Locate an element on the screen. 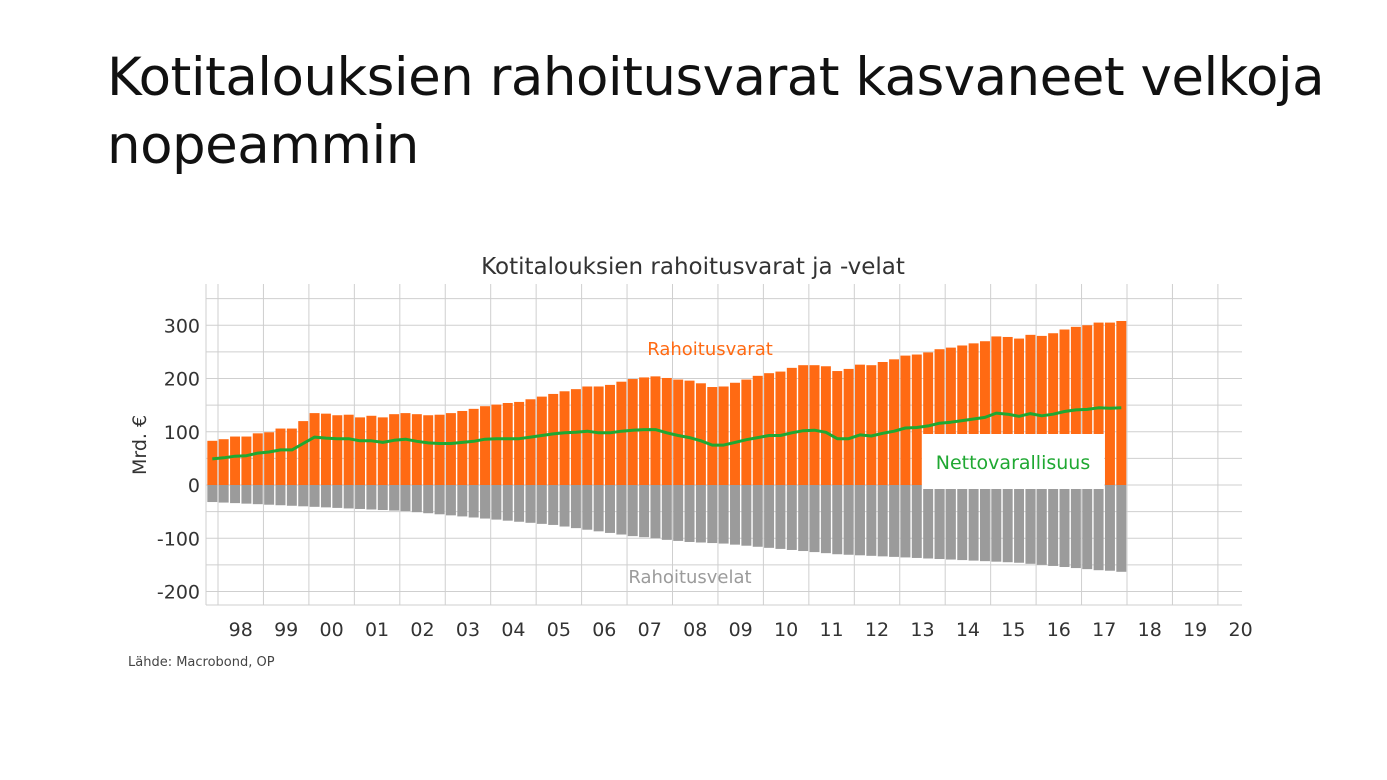 Image resolution: width=1387 pixels, height=780 pixels. x-tick-label: 16 is located at coordinates (1059, 630).